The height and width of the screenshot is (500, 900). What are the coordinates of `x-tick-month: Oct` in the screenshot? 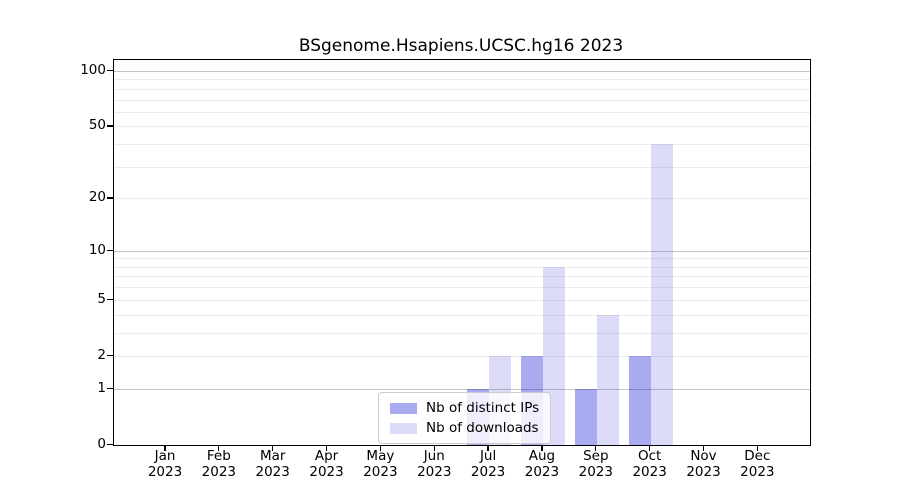 It's located at (649, 456).